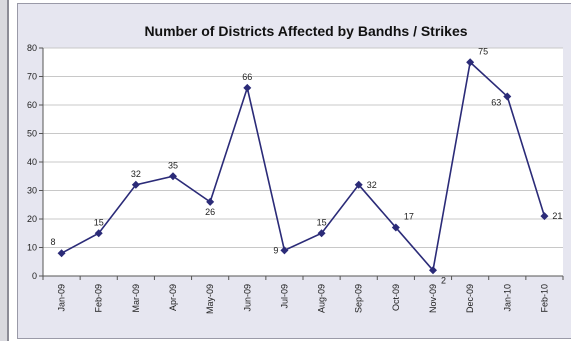 The image size is (571, 341). Describe the element at coordinates (32, 105) in the screenshot. I see `y-tick-label: 60` at that location.